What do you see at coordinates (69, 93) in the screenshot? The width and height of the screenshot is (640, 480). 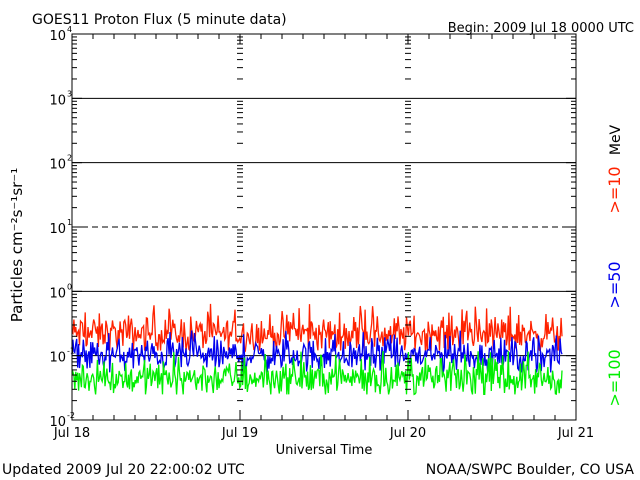 I see `svg-text: 3` at bounding box center [69, 93].